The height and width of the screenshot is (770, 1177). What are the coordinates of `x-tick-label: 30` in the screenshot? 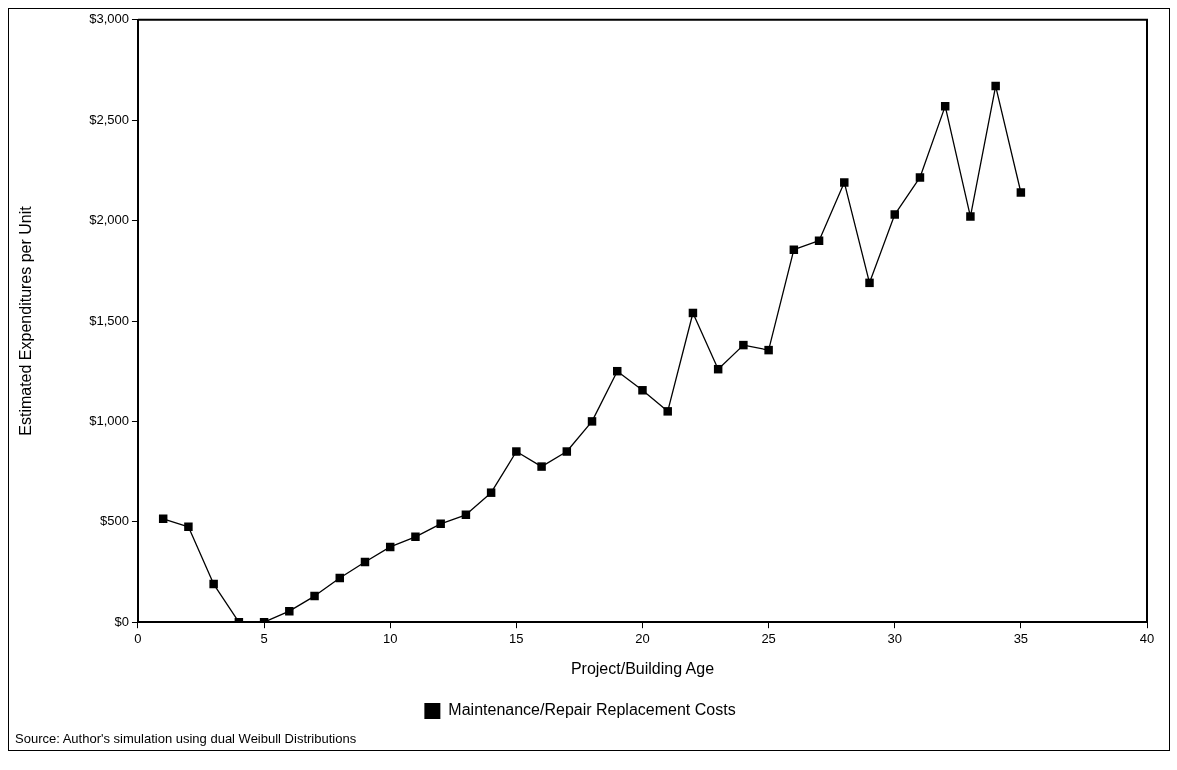 It's located at (894, 638).